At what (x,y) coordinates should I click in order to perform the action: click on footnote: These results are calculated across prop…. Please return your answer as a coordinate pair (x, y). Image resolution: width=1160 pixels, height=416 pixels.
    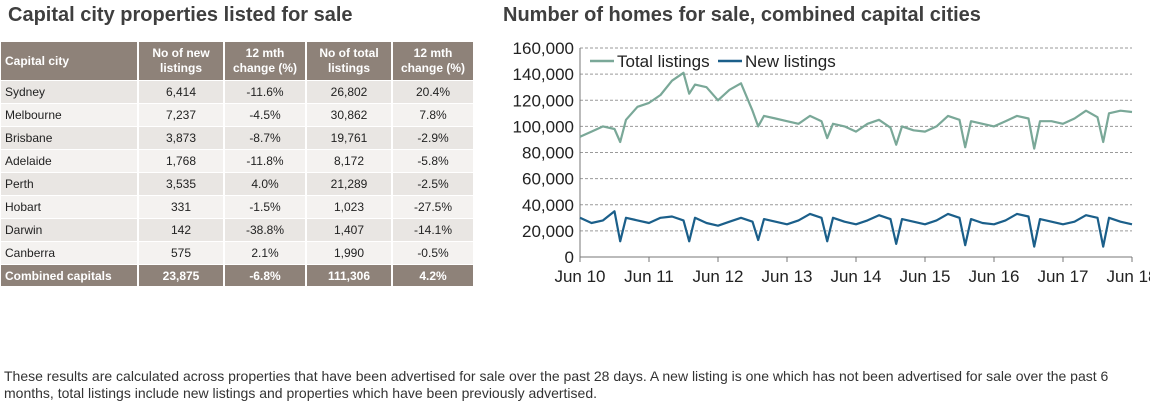
    Looking at the image, I should click on (556, 384).